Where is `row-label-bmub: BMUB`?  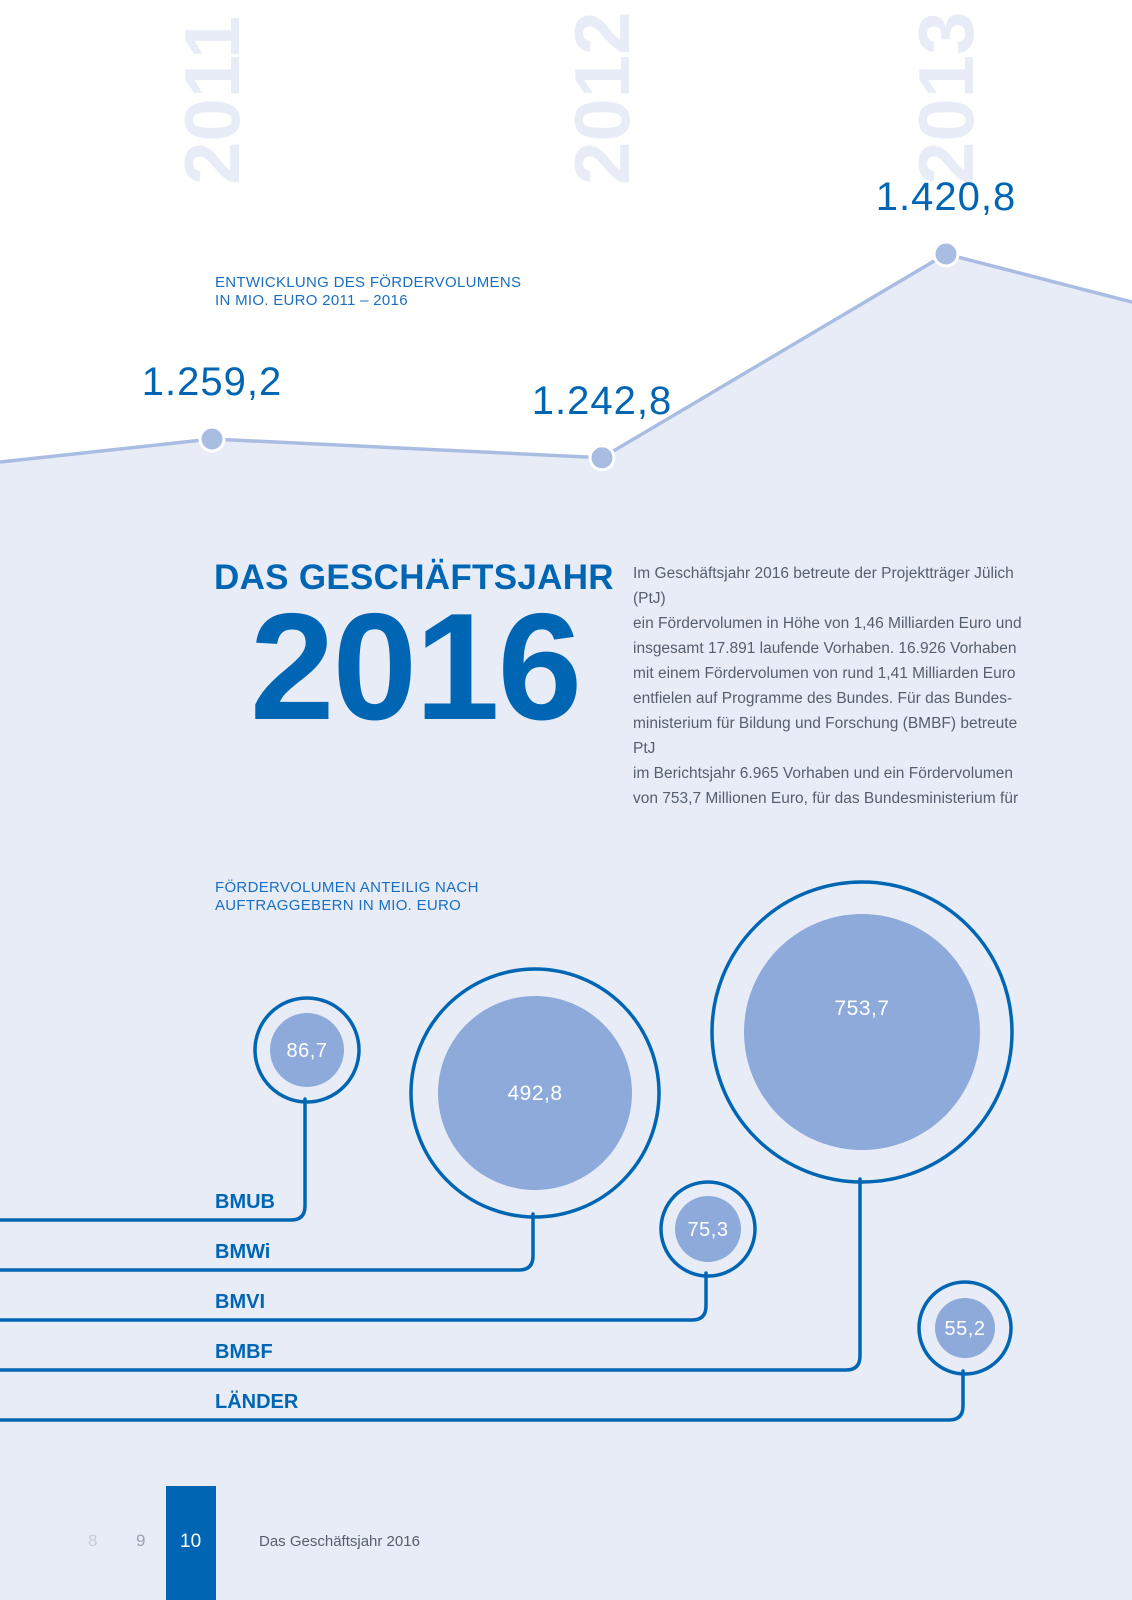
row-label-bmub: BMUB is located at coordinates (245, 1202).